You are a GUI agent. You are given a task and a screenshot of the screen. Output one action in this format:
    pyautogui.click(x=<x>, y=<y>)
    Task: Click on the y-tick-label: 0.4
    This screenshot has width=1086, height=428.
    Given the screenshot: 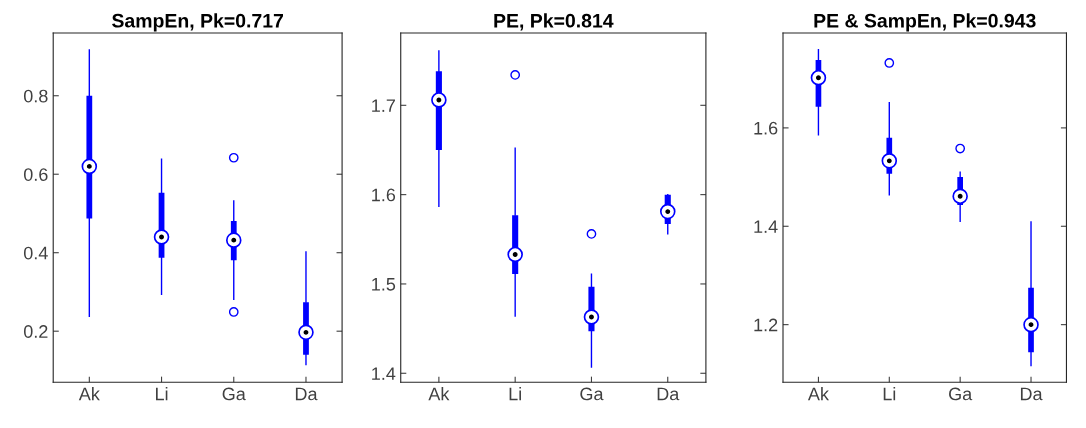 What is the action you would take?
    pyautogui.click(x=35, y=253)
    